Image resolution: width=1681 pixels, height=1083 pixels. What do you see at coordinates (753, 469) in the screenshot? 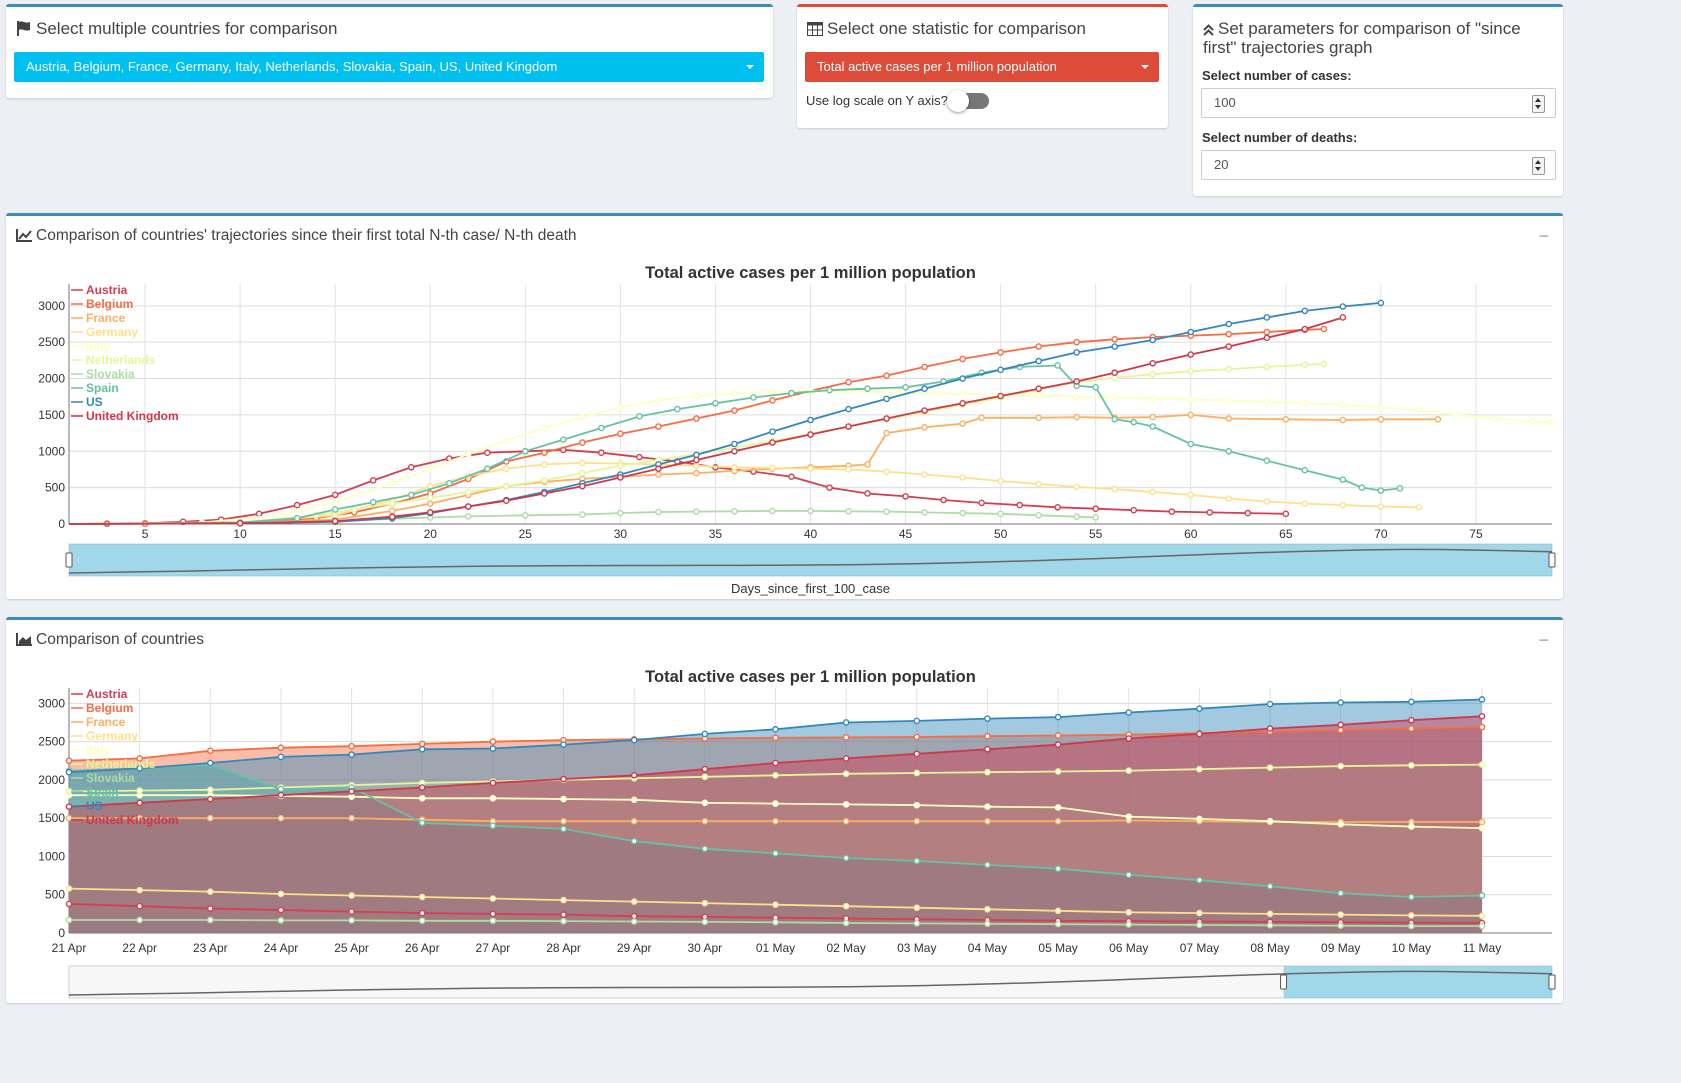
I see `series-line-france` at bounding box center [753, 469].